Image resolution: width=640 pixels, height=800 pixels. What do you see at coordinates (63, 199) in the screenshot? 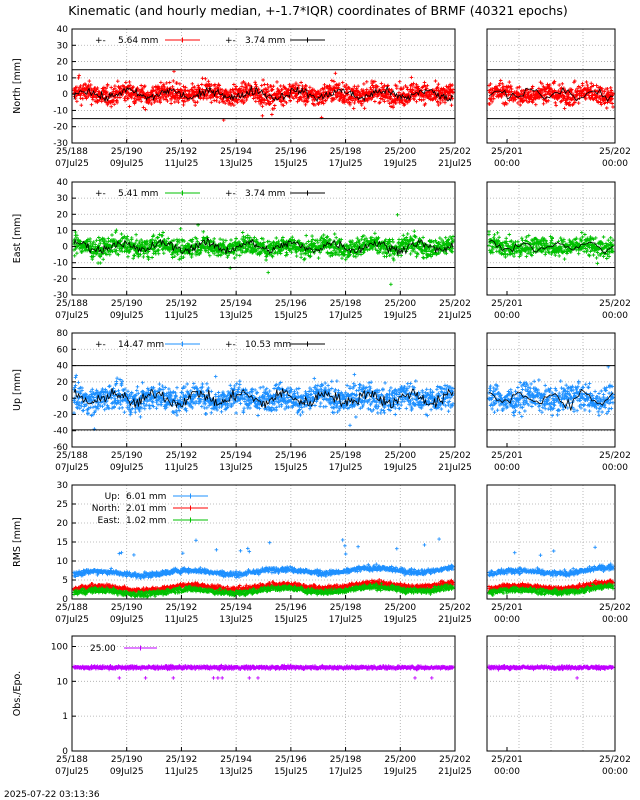
I see `y-tick-label: 30` at bounding box center [63, 199].